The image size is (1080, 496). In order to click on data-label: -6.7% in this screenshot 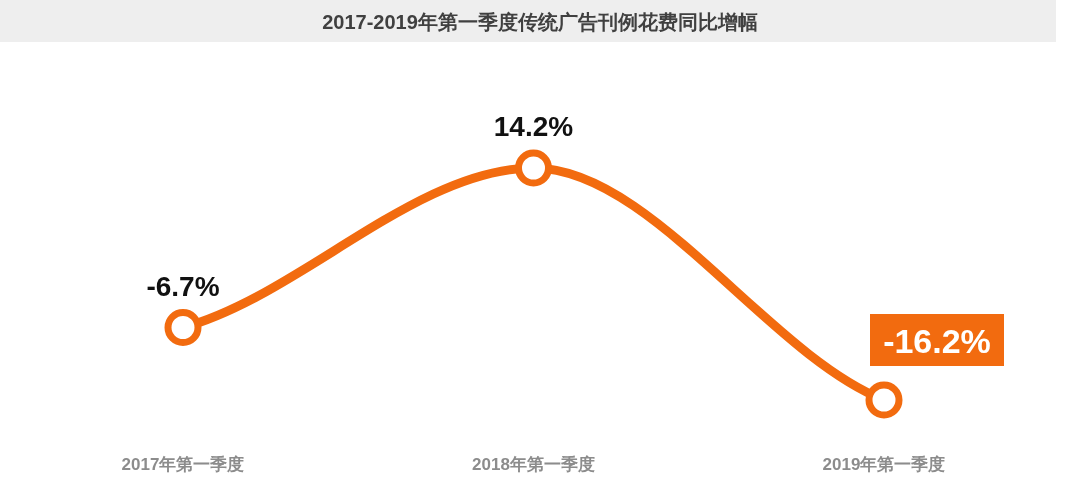, I will do `click(183, 286)`.